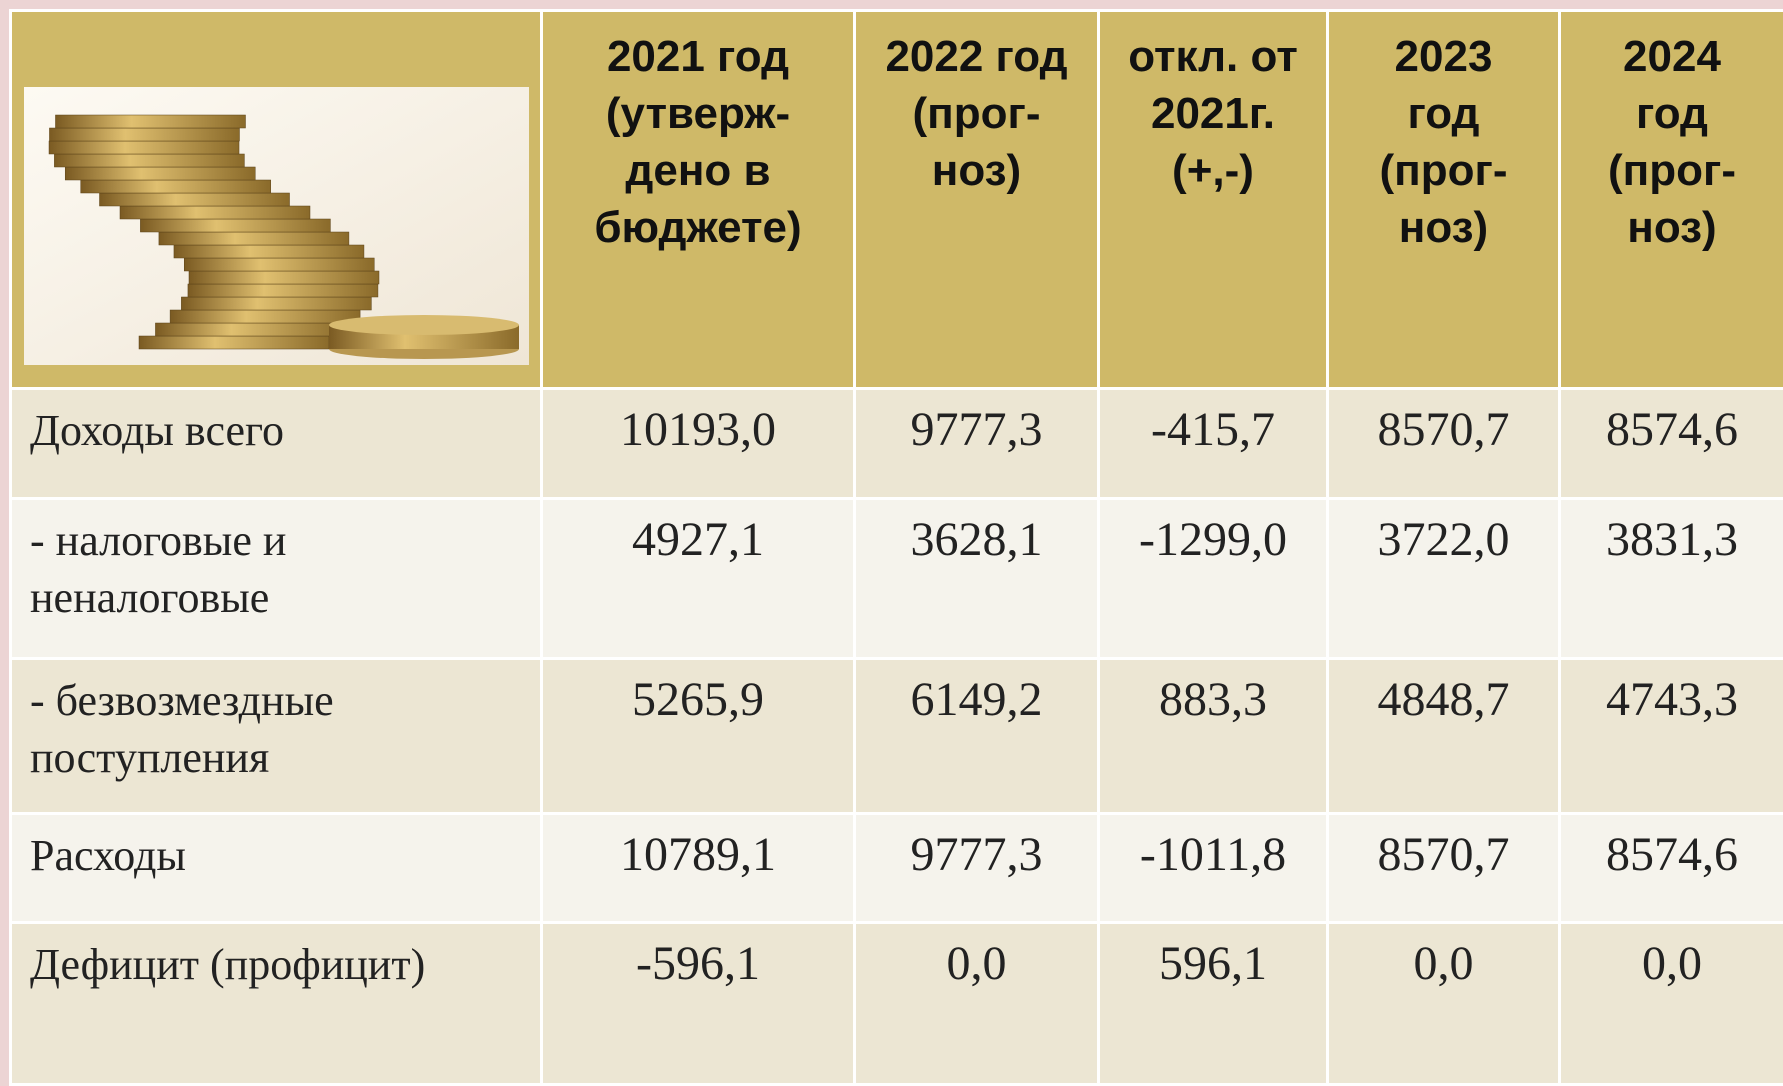  What do you see at coordinates (1671, 736) in the screenshot?
I see `cell-value: 4743,3` at bounding box center [1671, 736].